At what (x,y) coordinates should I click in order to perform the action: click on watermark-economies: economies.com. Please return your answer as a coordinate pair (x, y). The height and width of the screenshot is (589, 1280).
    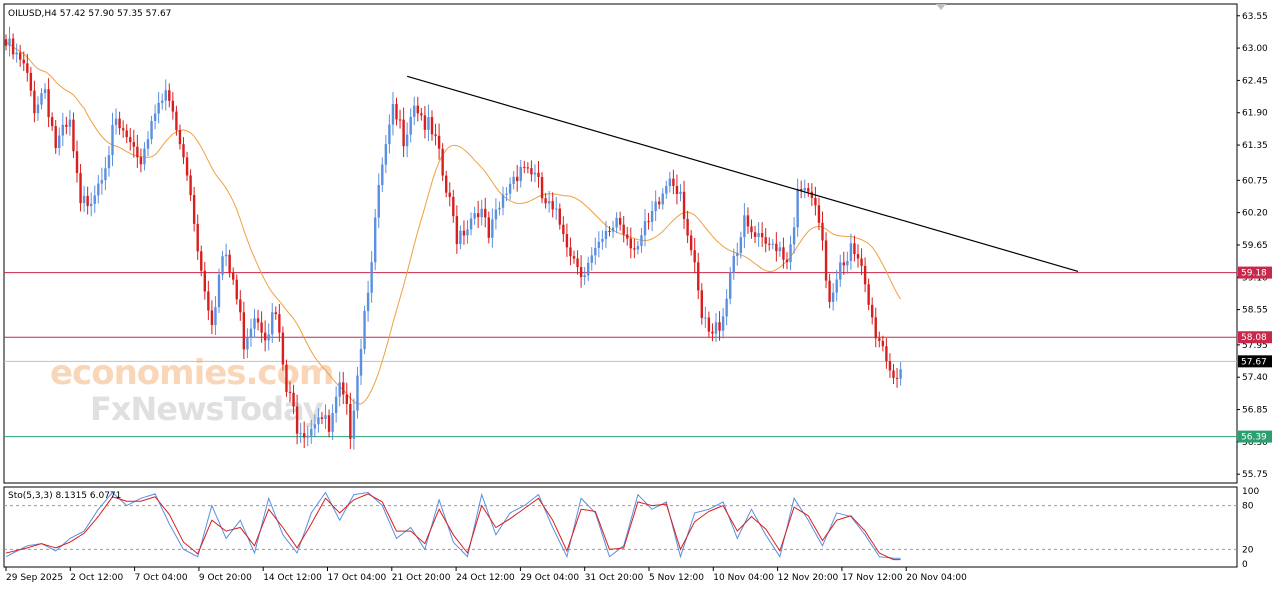
    Looking at the image, I should click on (191, 373).